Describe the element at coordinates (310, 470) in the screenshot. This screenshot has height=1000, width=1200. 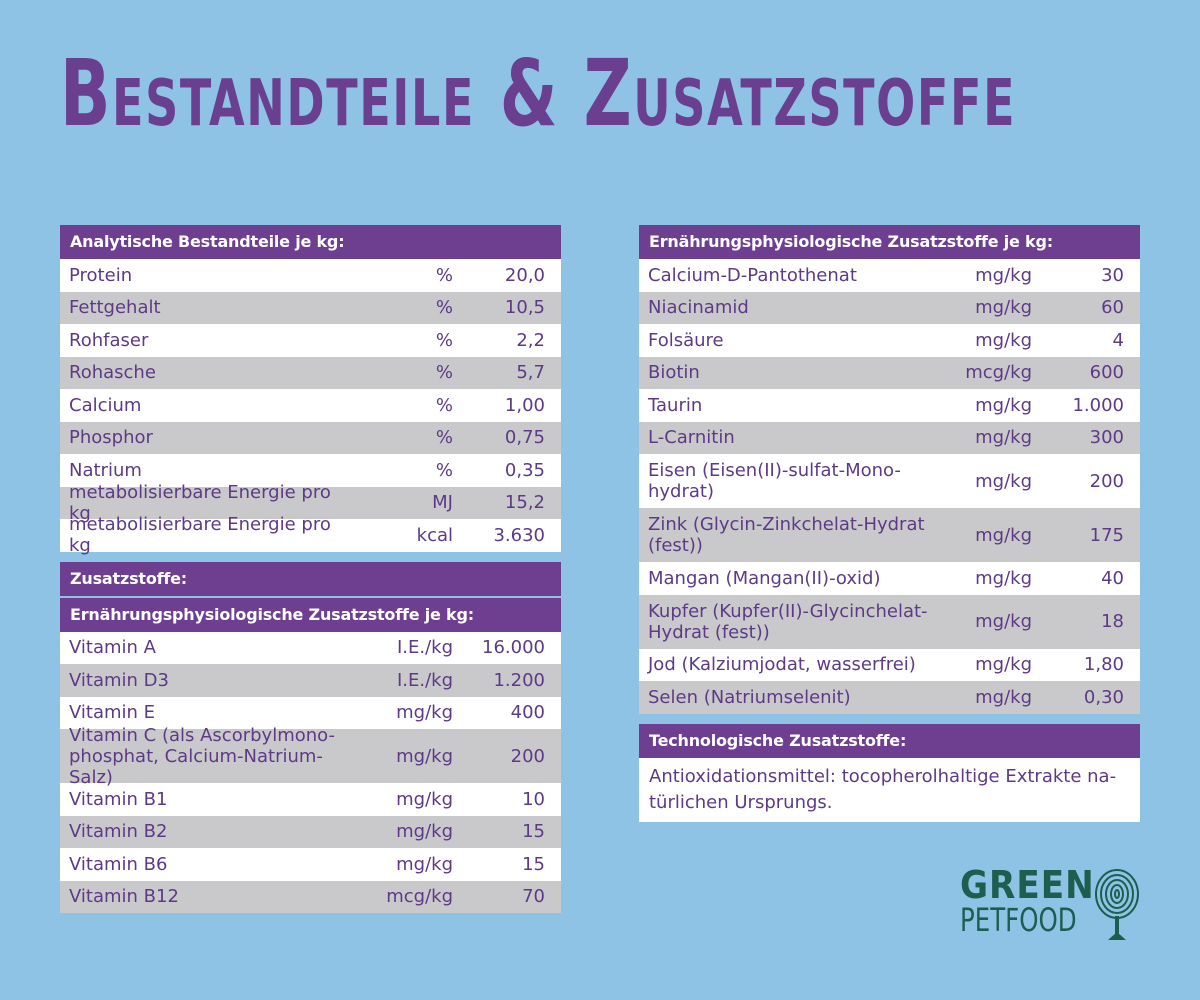
I see `table-row: Natrium% 0,35` at that location.